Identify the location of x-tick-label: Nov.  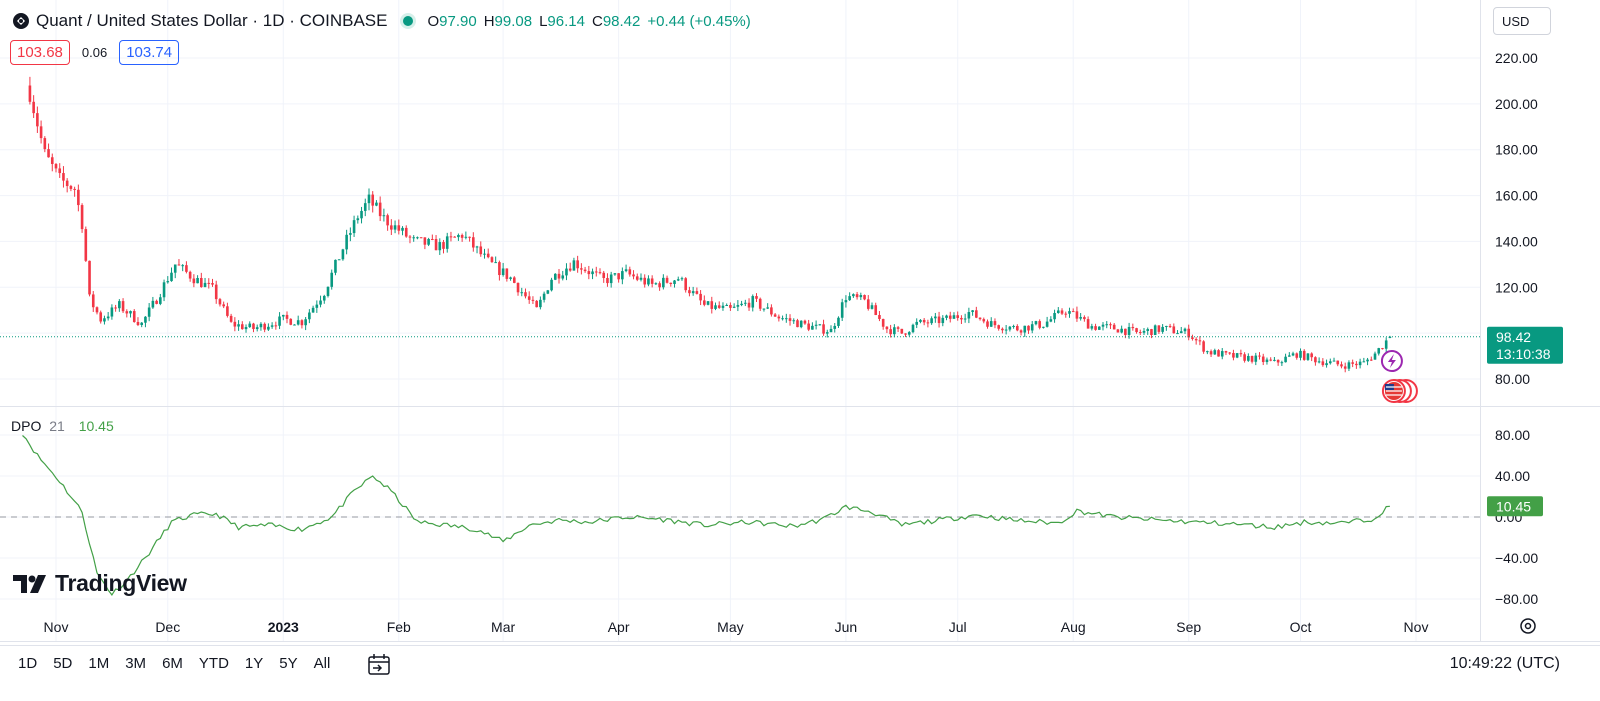
(1416, 627).